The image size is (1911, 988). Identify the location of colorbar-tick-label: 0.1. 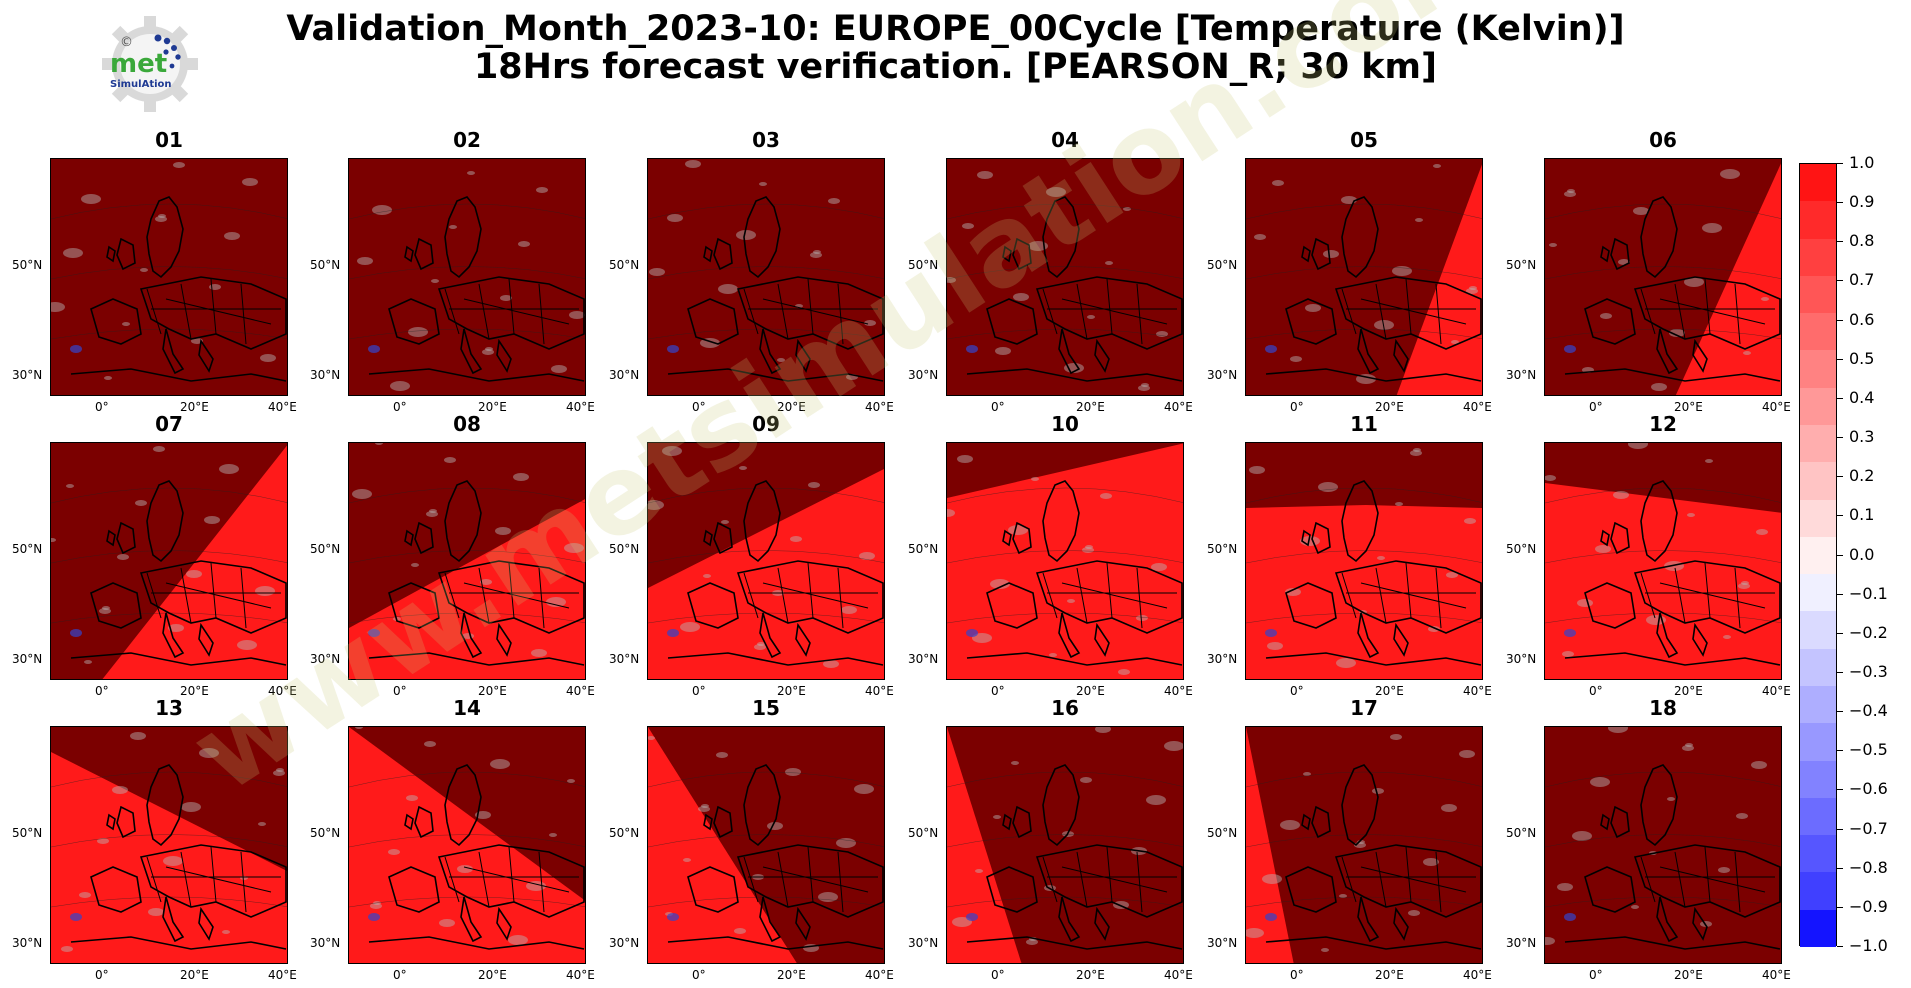
(1862, 515).